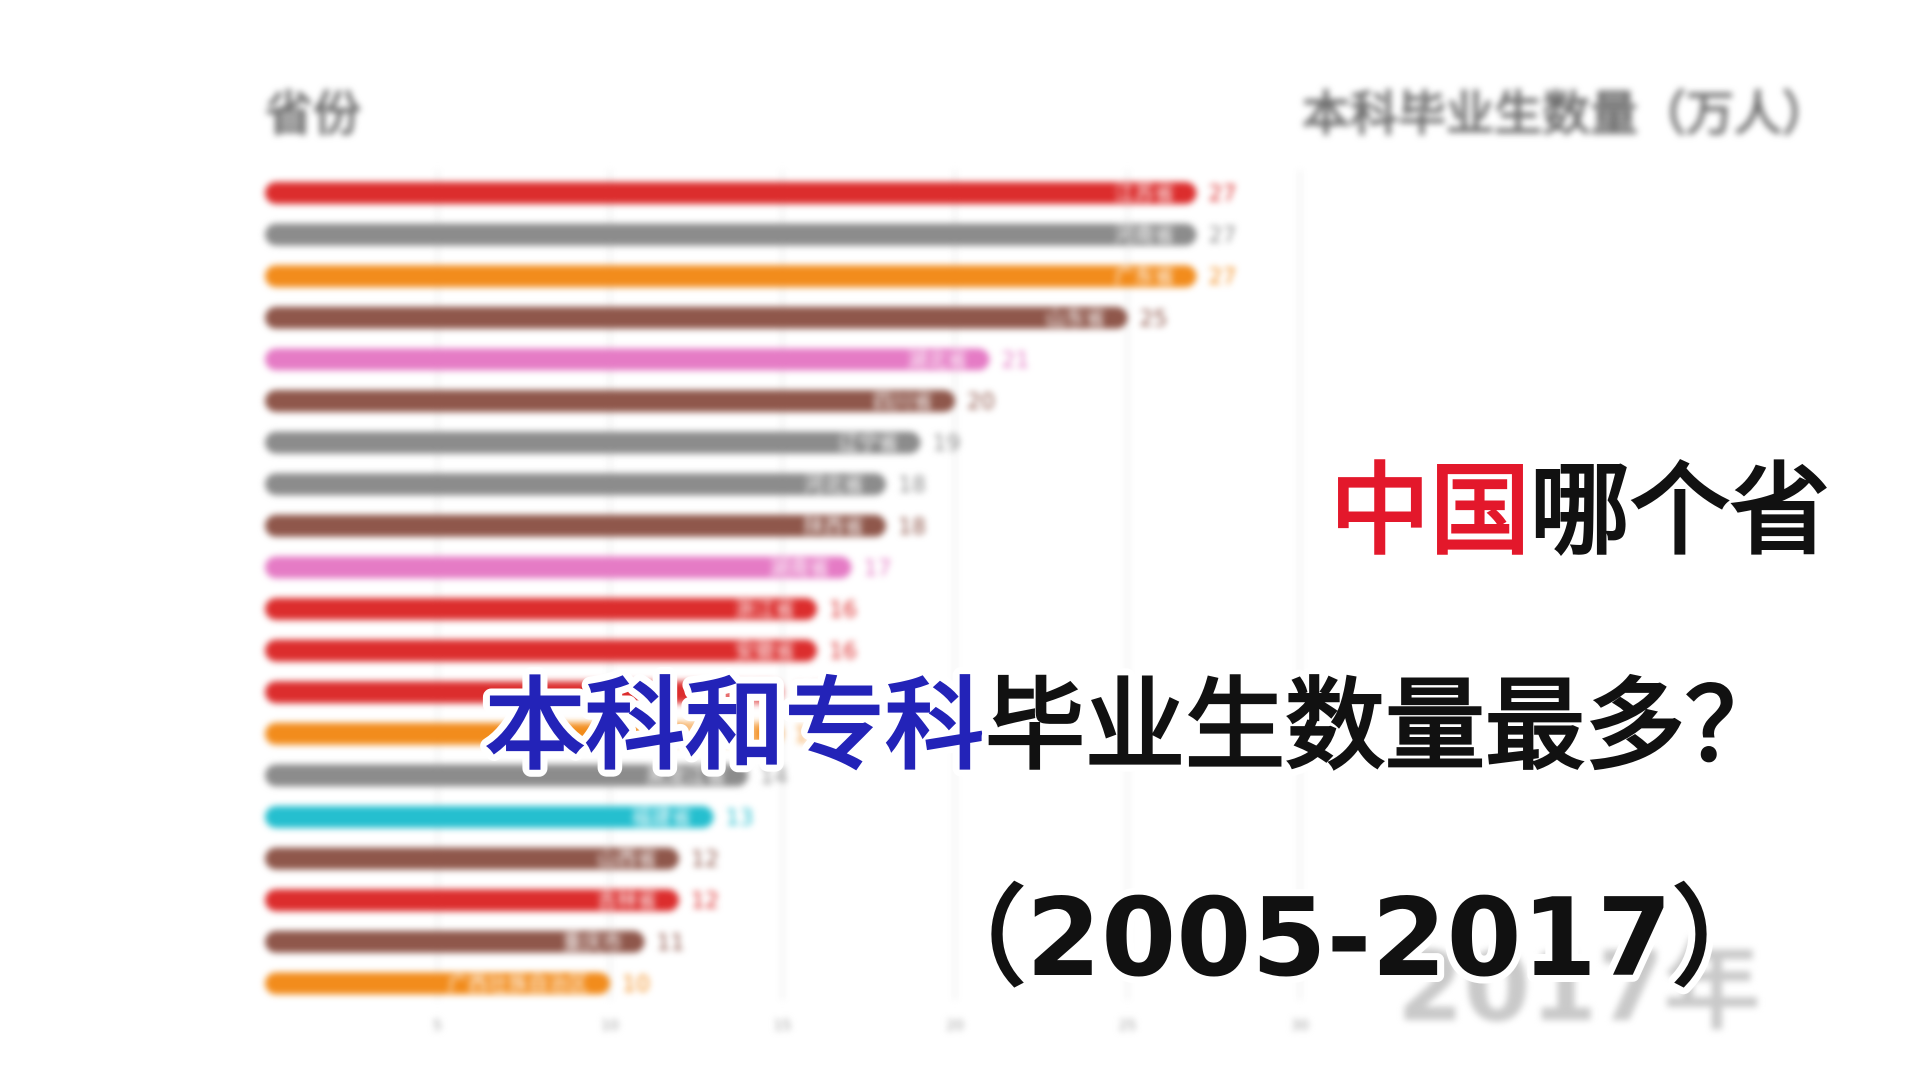  I want to click on bar-category-label: 山西省, so click(627, 859).